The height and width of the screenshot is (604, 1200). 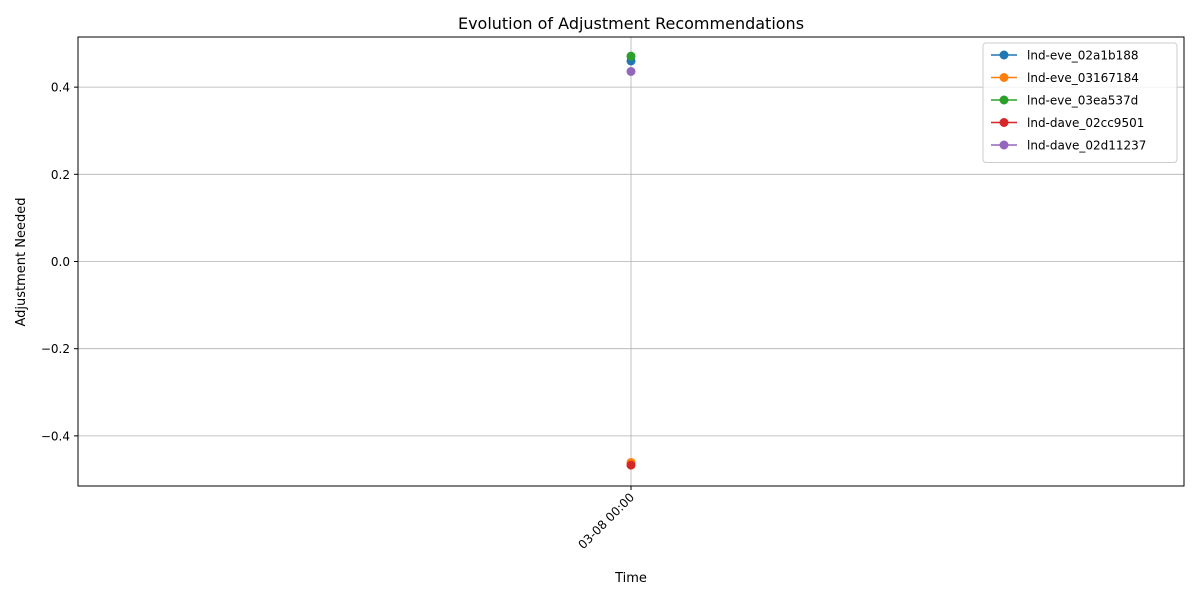 What do you see at coordinates (1085, 123) in the screenshot?
I see `legend-label: lnd-dave_02cc9501` at bounding box center [1085, 123].